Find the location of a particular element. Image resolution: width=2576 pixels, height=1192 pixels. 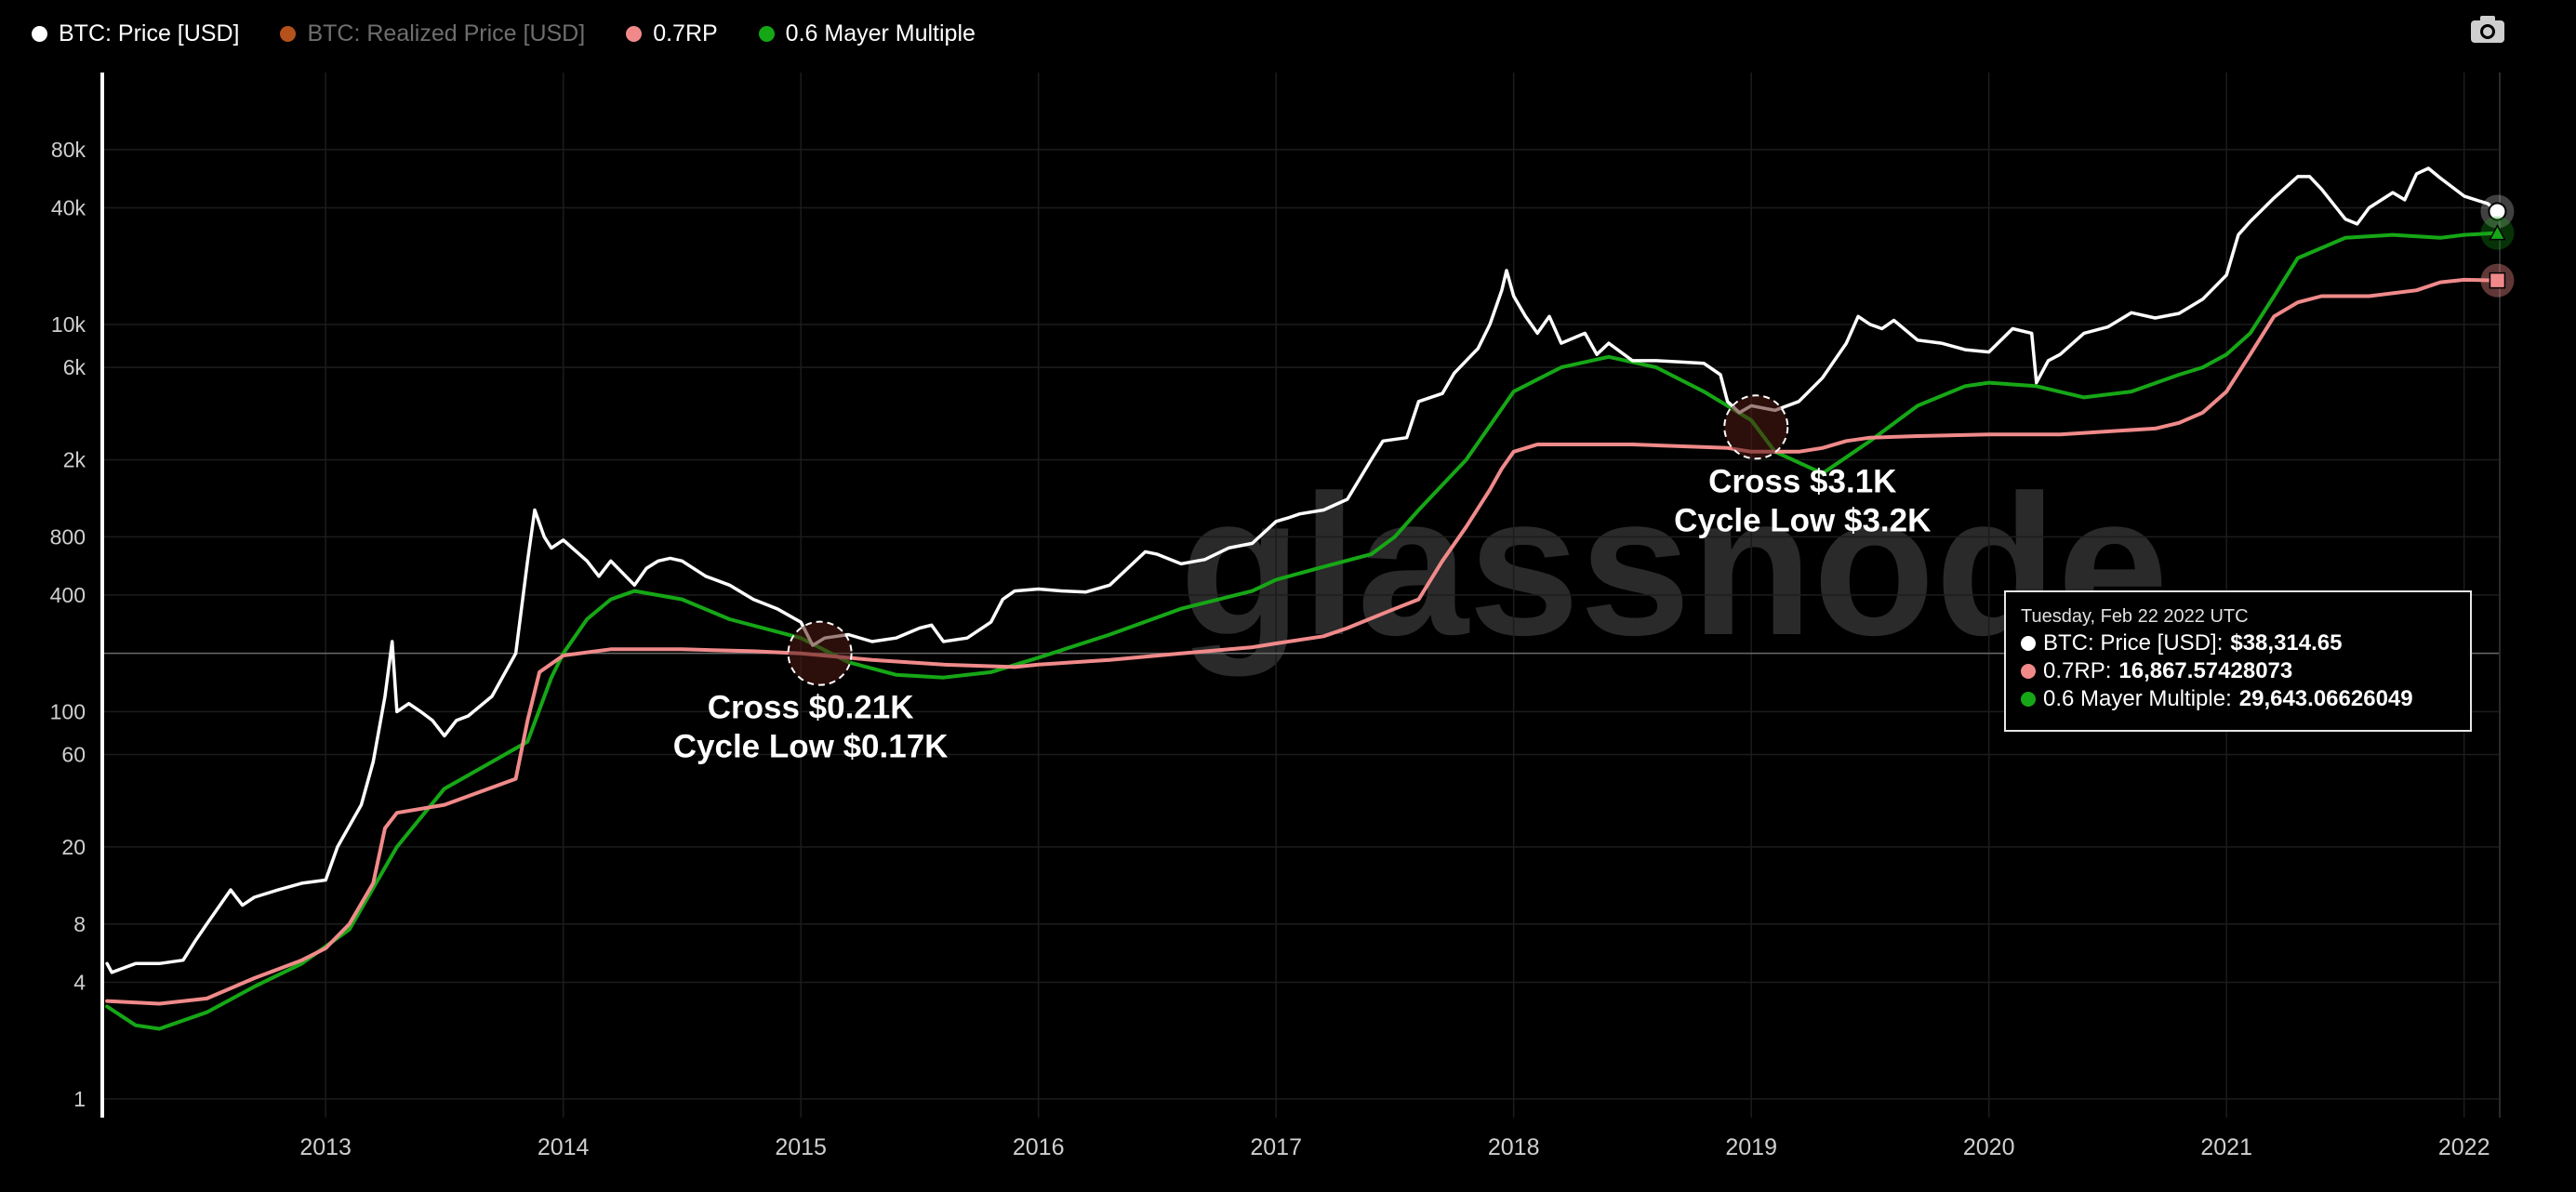

x-tick-label: 2016 is located at coordinates (1039, 1147).